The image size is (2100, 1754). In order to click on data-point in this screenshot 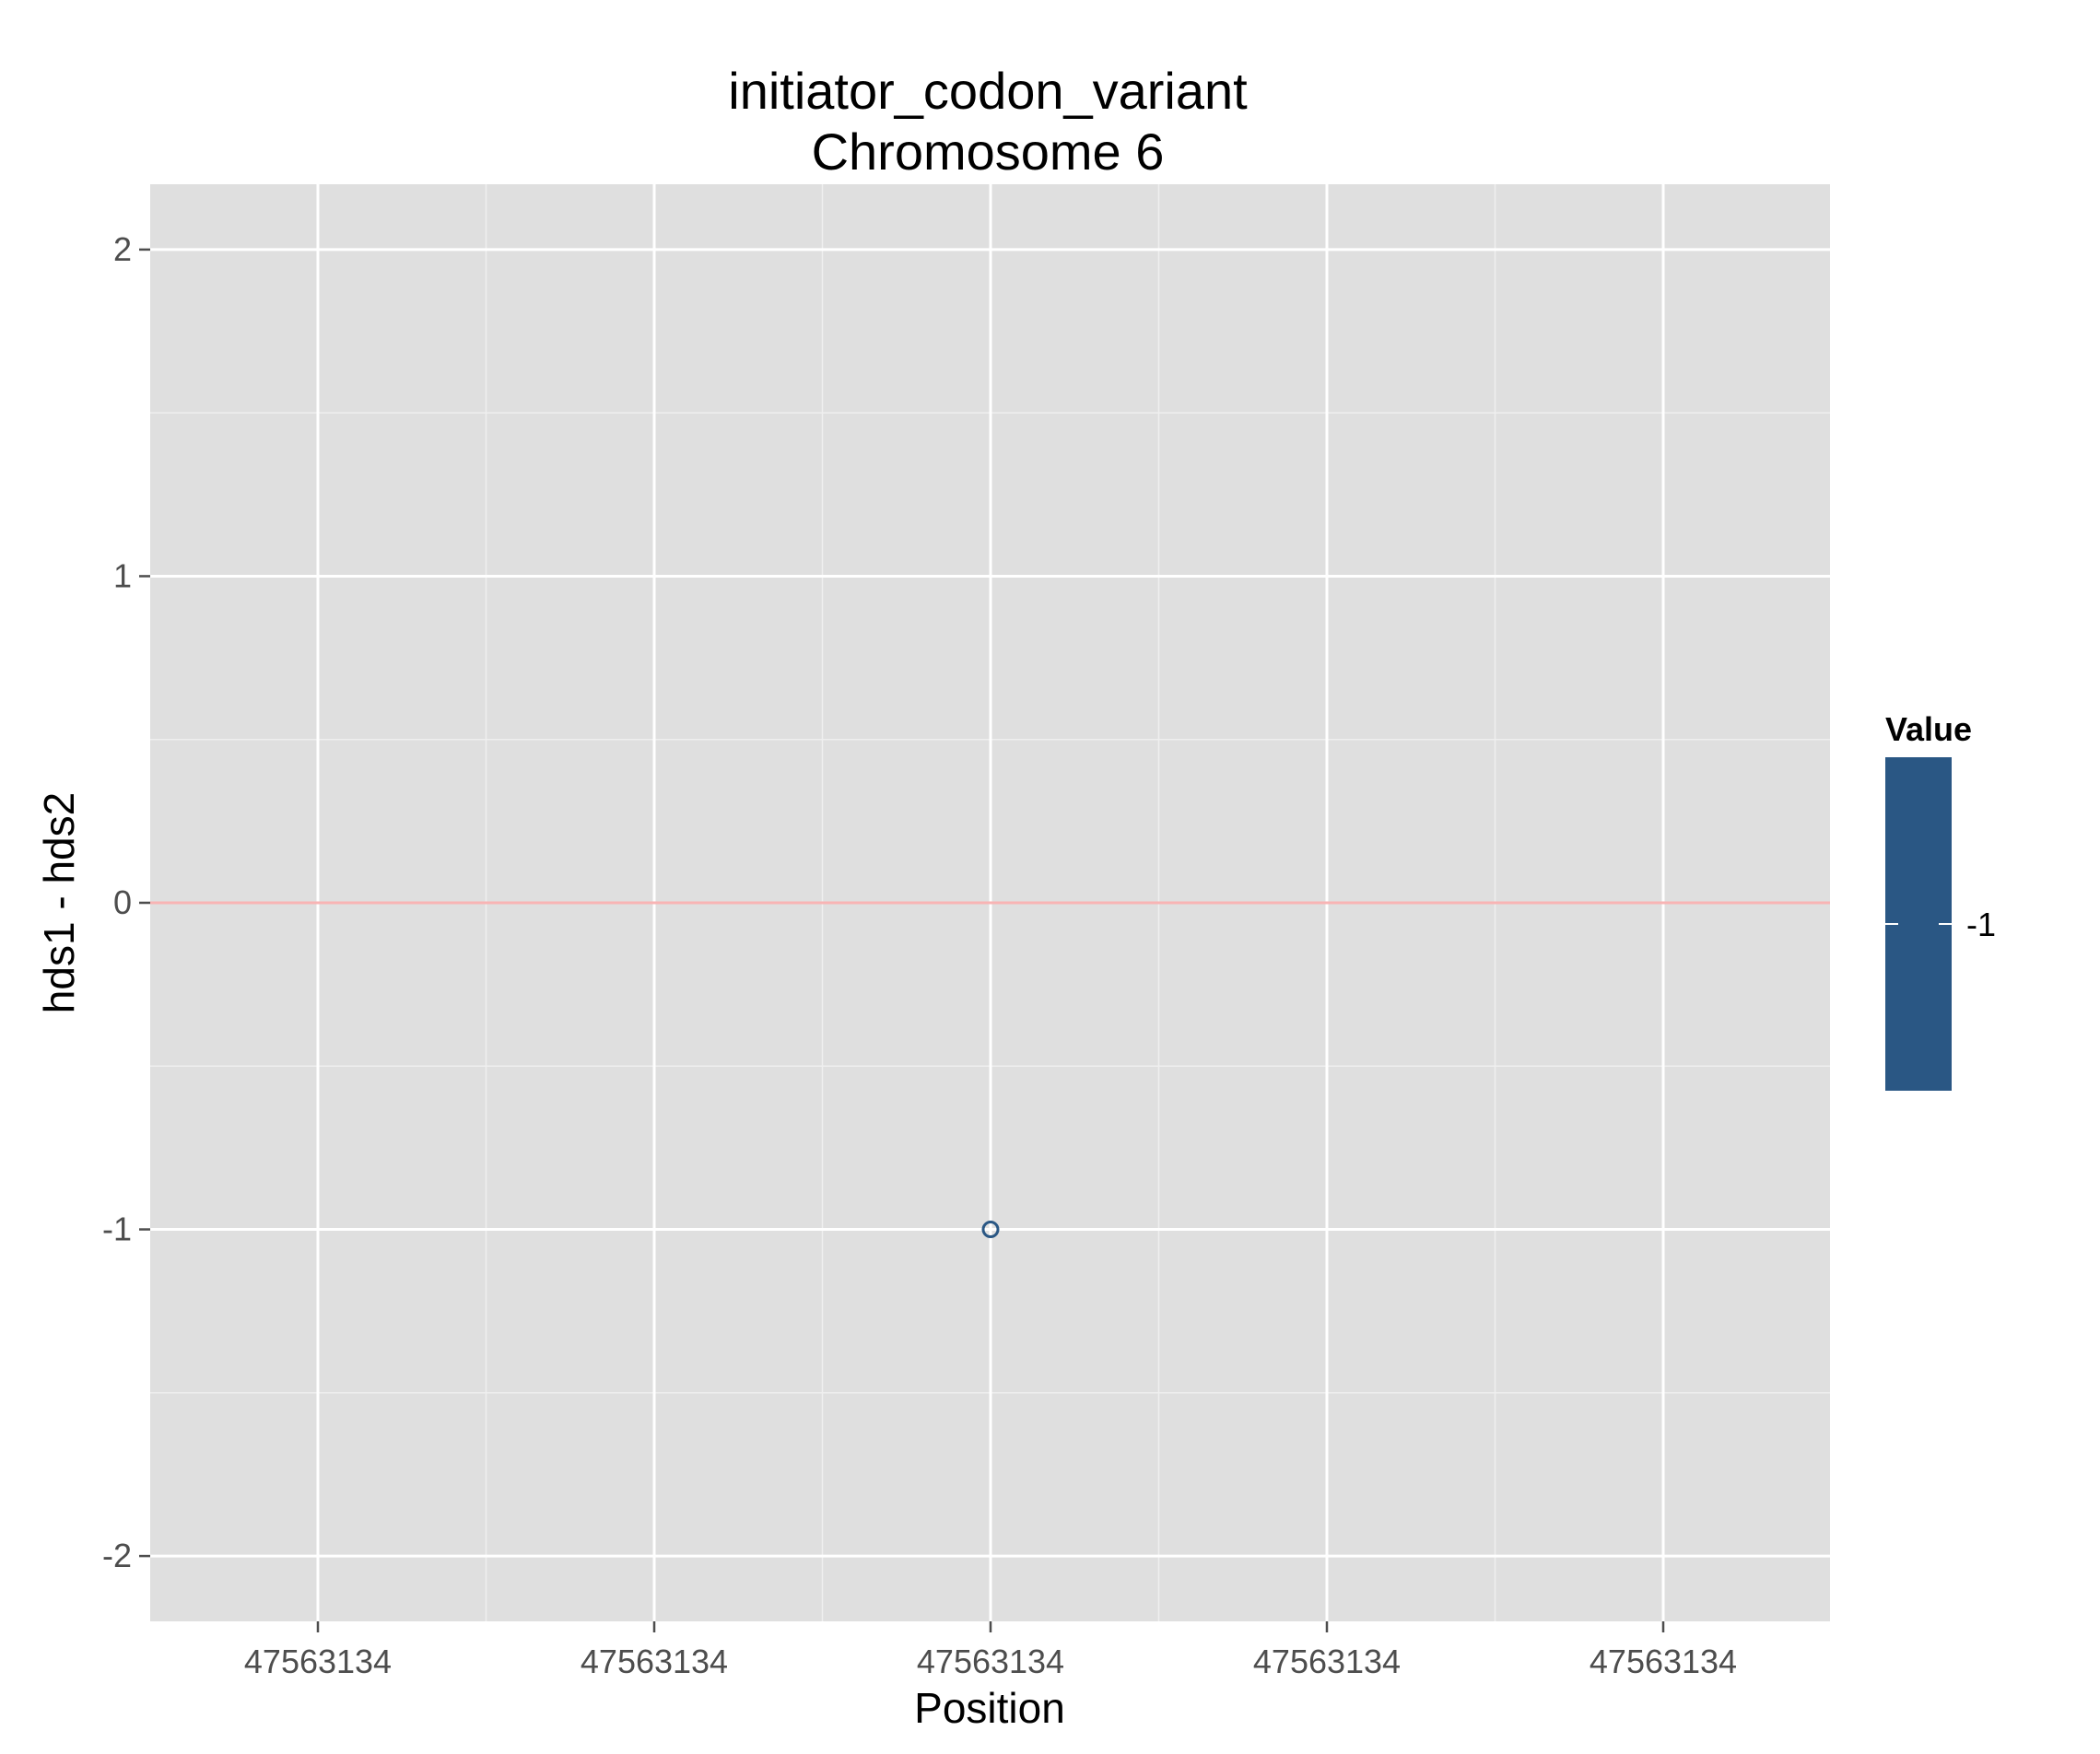, I will do `click(991, 1230)`.